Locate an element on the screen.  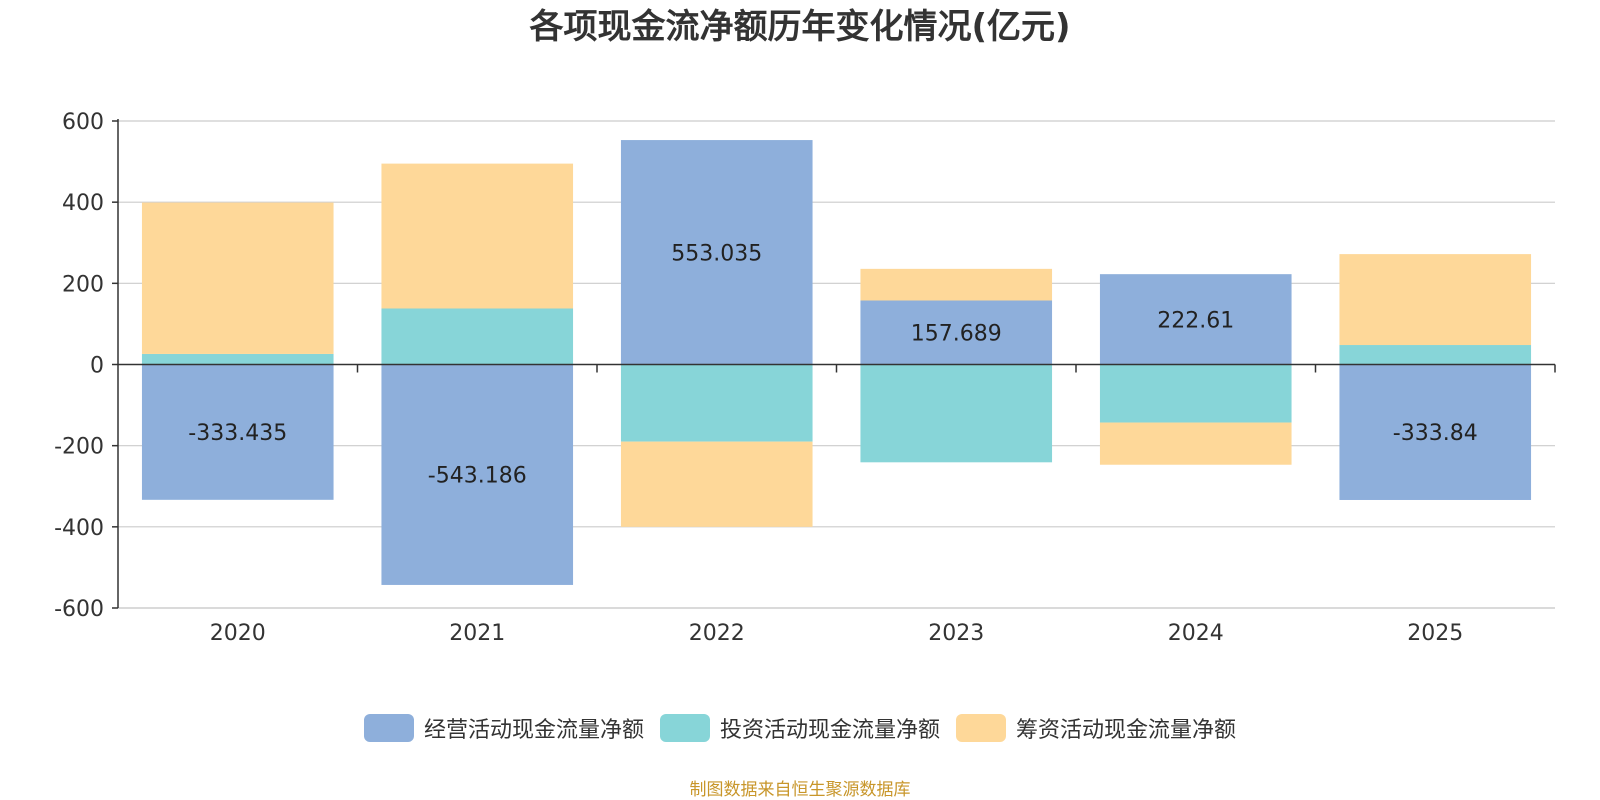
bar-series2-2025 is located at coordinates (1435, 355).